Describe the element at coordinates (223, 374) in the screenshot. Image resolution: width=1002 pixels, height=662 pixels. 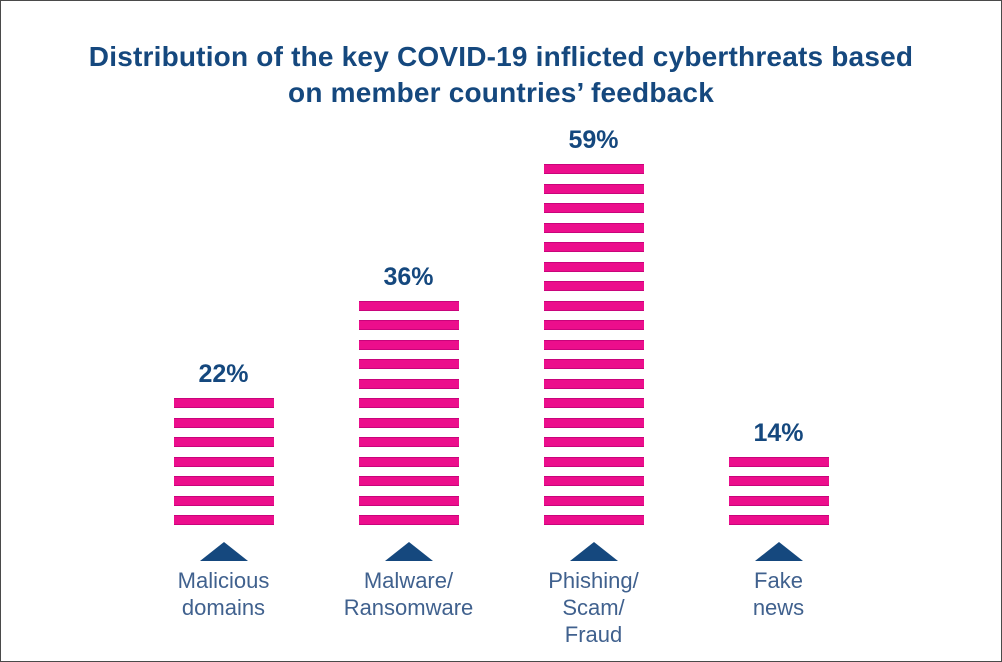
I see `bar-value-label: 22%` at that location.